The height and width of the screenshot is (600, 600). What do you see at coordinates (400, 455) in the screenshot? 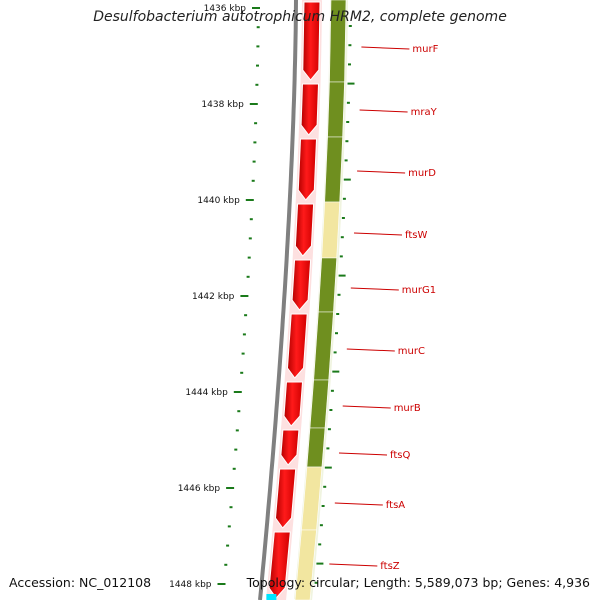
I see `gene-label: ftsQ` at bounding box center [400, 455].